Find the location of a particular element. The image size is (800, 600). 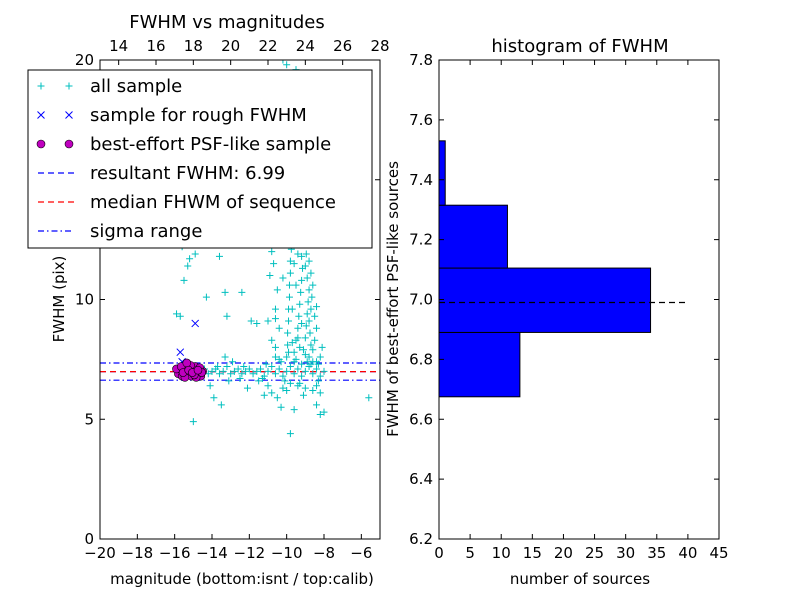

right-y-tick-label: 6.8 is located at coordinates (421, 359).